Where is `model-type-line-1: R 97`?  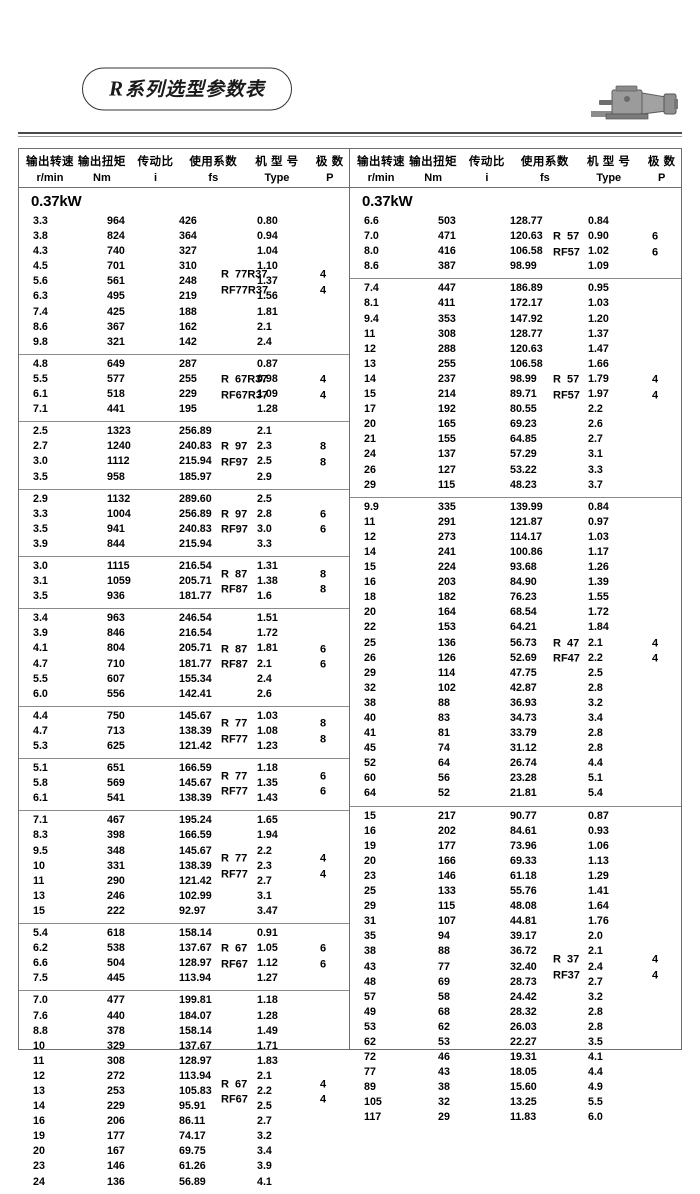
model-type-line-1: R 97 is located at coordinates (234, 446).